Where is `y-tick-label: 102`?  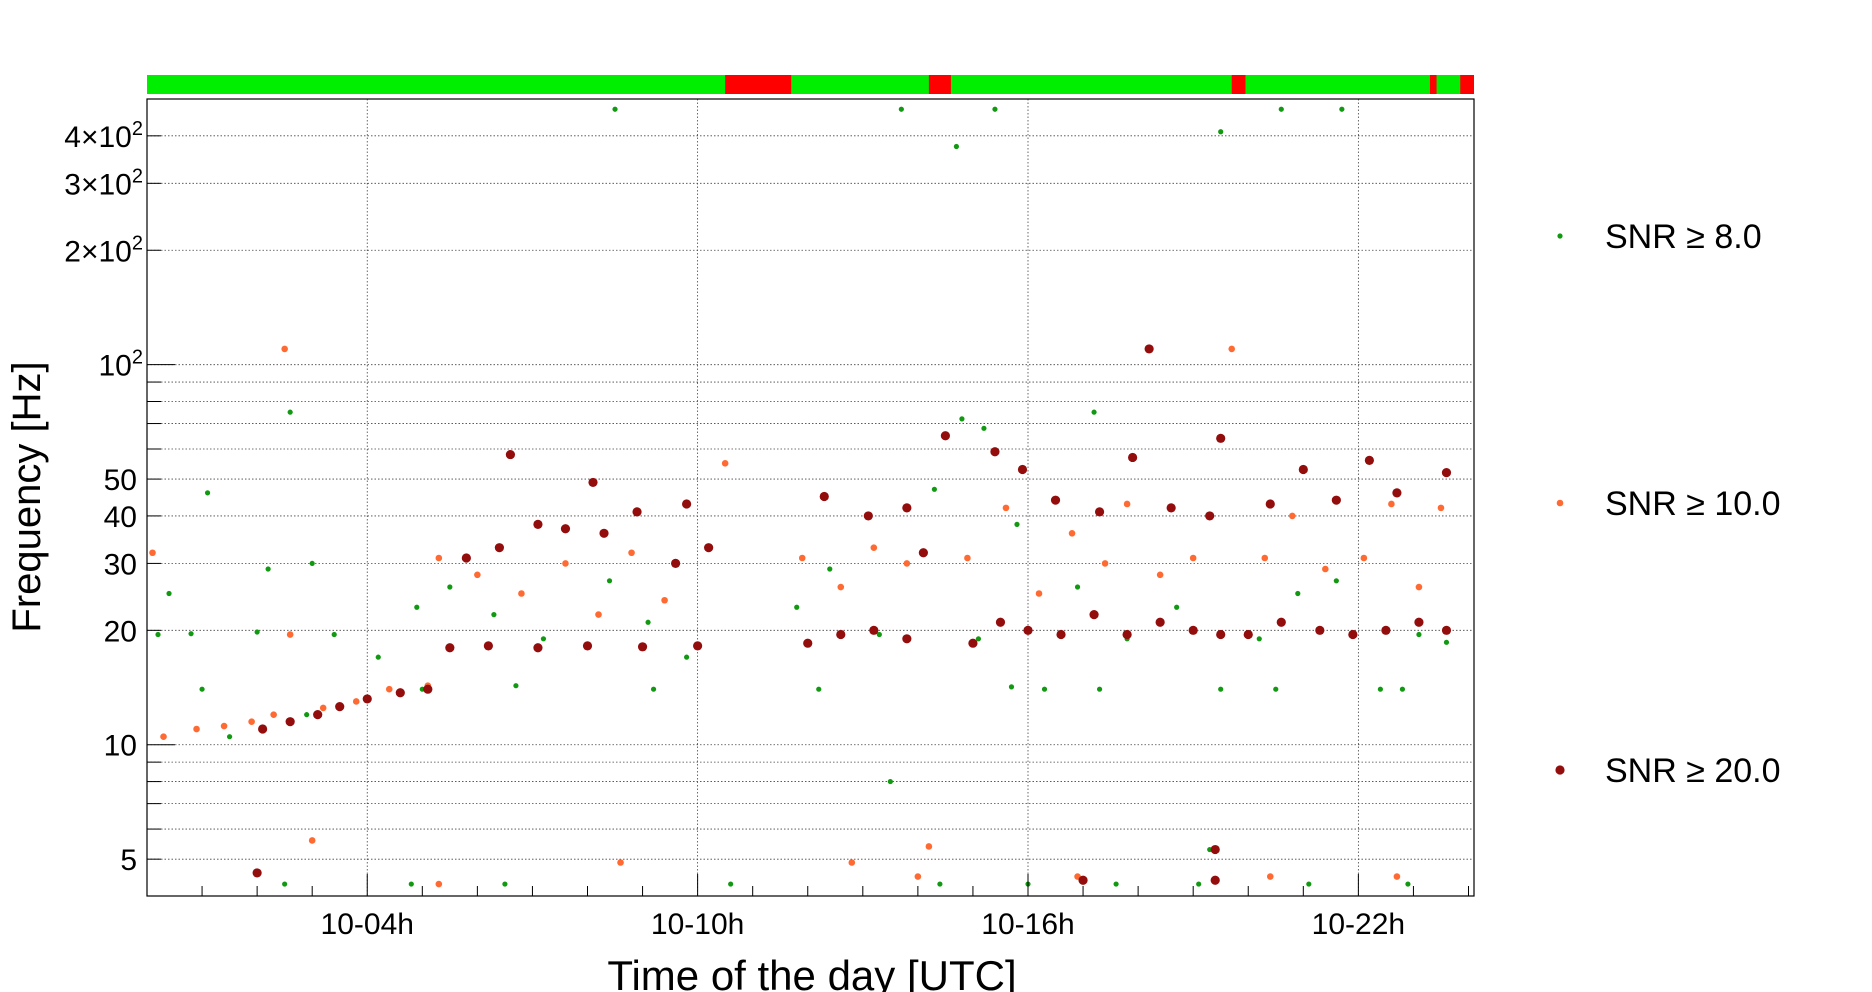 y-tick-label: 102 is located at coordinates (121, 365).